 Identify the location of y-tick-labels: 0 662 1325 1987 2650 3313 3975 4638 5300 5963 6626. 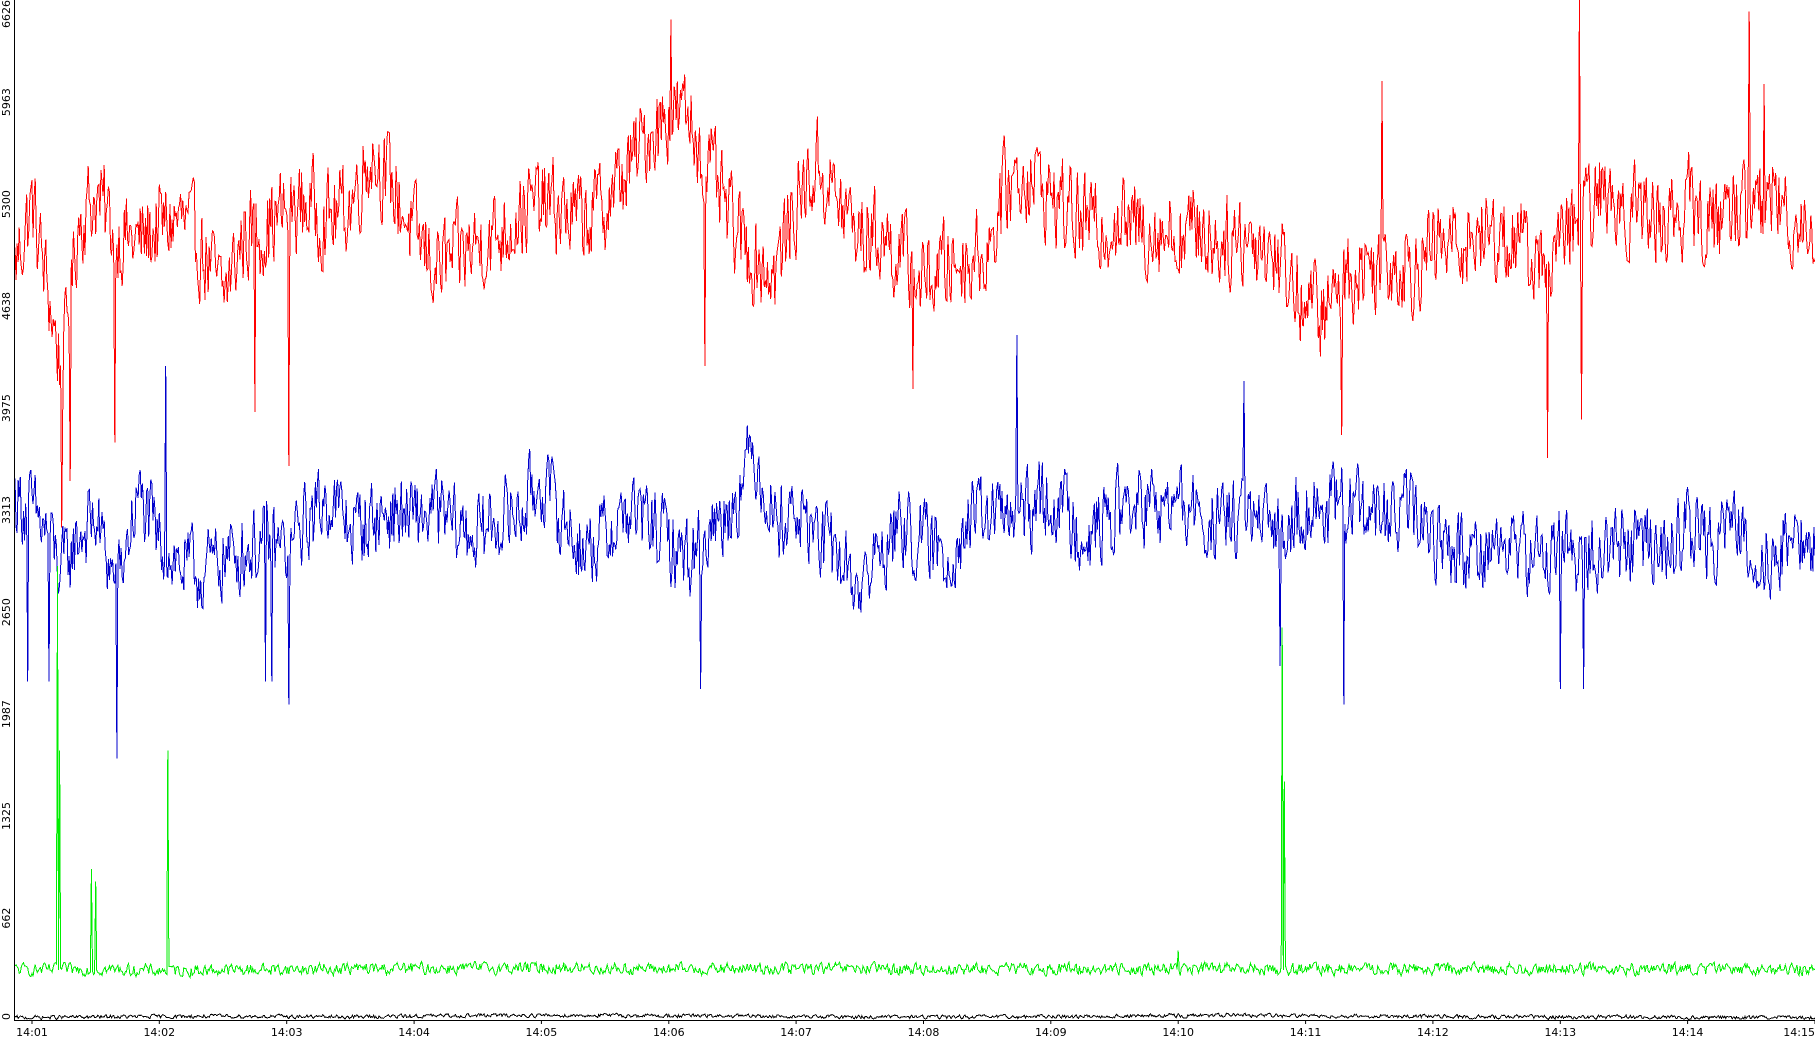
(6, 510).